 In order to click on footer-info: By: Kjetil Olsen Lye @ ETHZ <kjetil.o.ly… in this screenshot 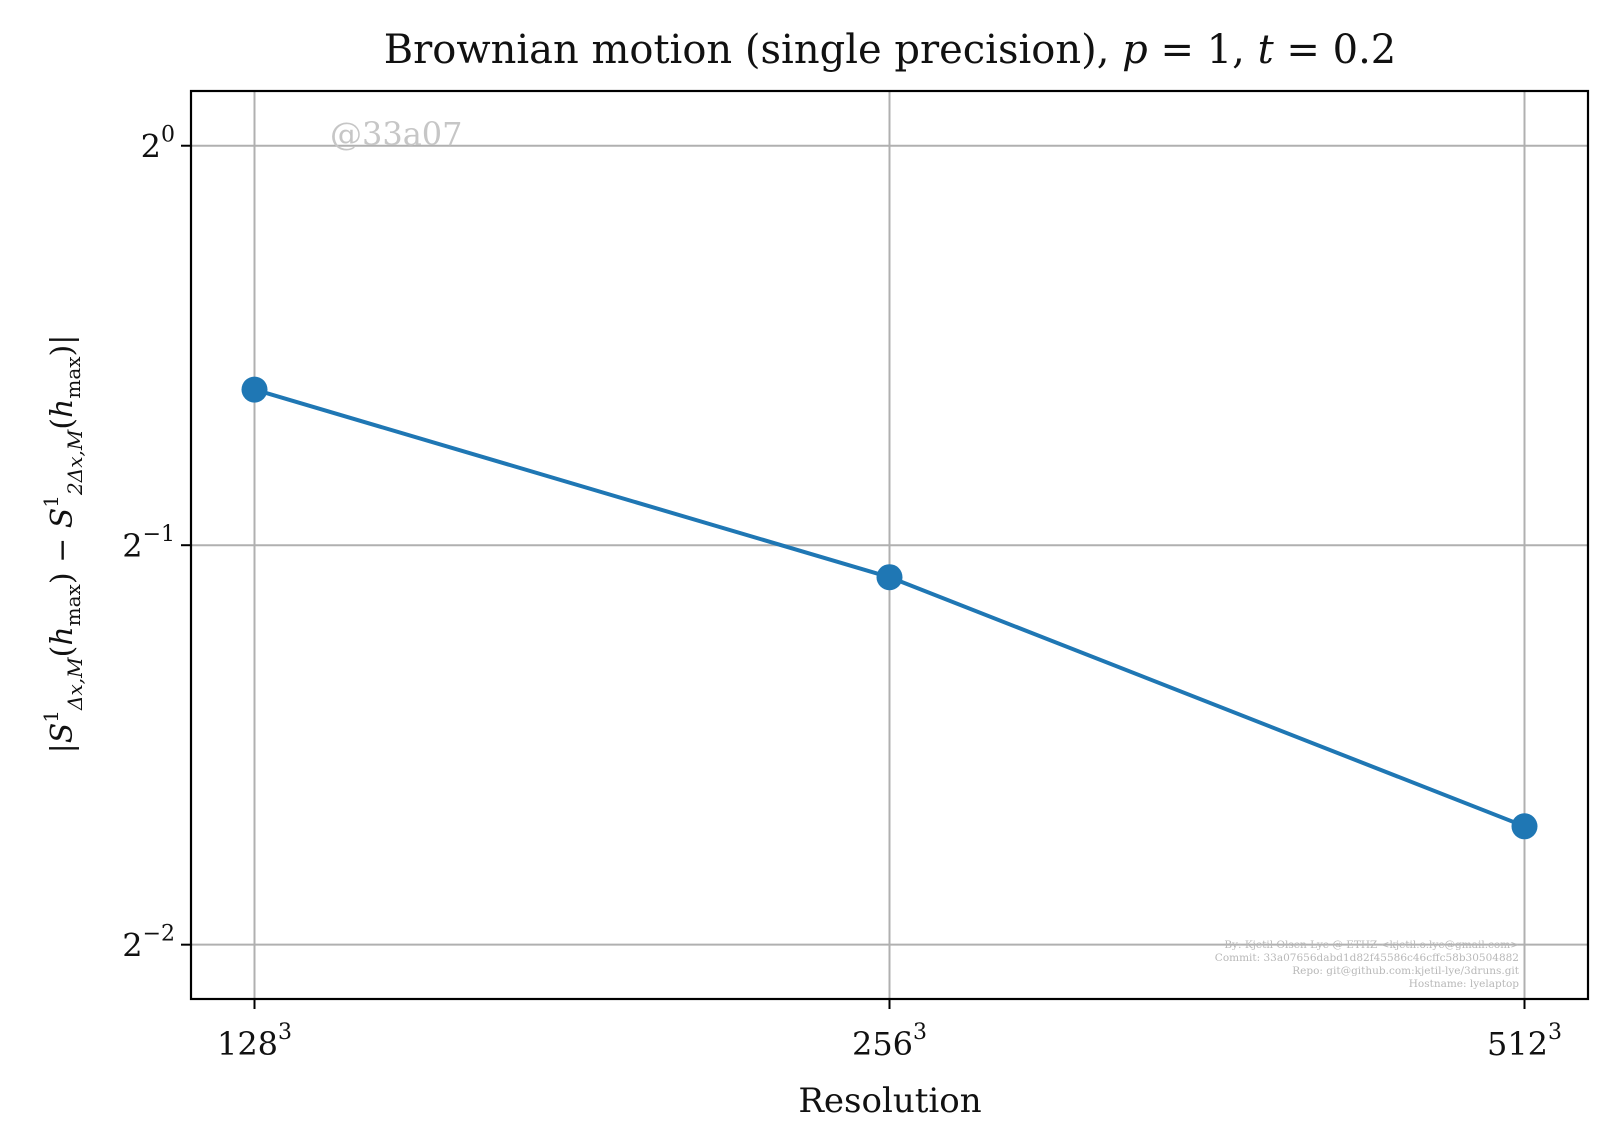, I will do `click(1367, 964)`.